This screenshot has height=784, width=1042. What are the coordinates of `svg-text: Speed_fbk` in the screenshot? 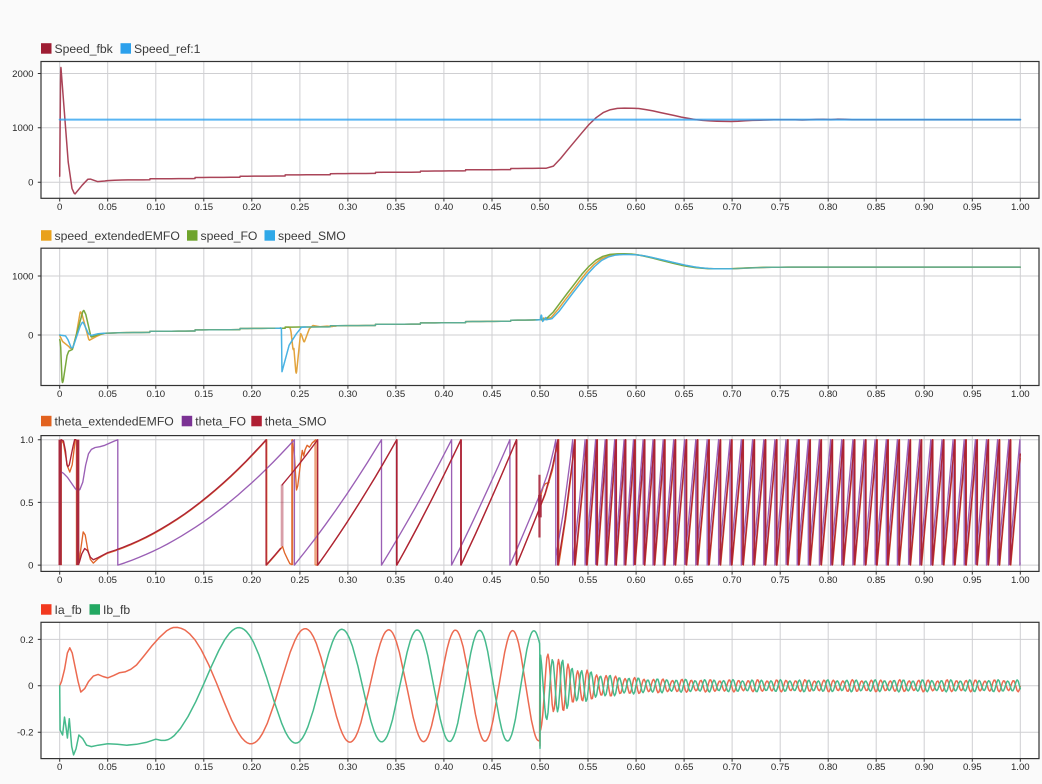 It's located at (84, 49).